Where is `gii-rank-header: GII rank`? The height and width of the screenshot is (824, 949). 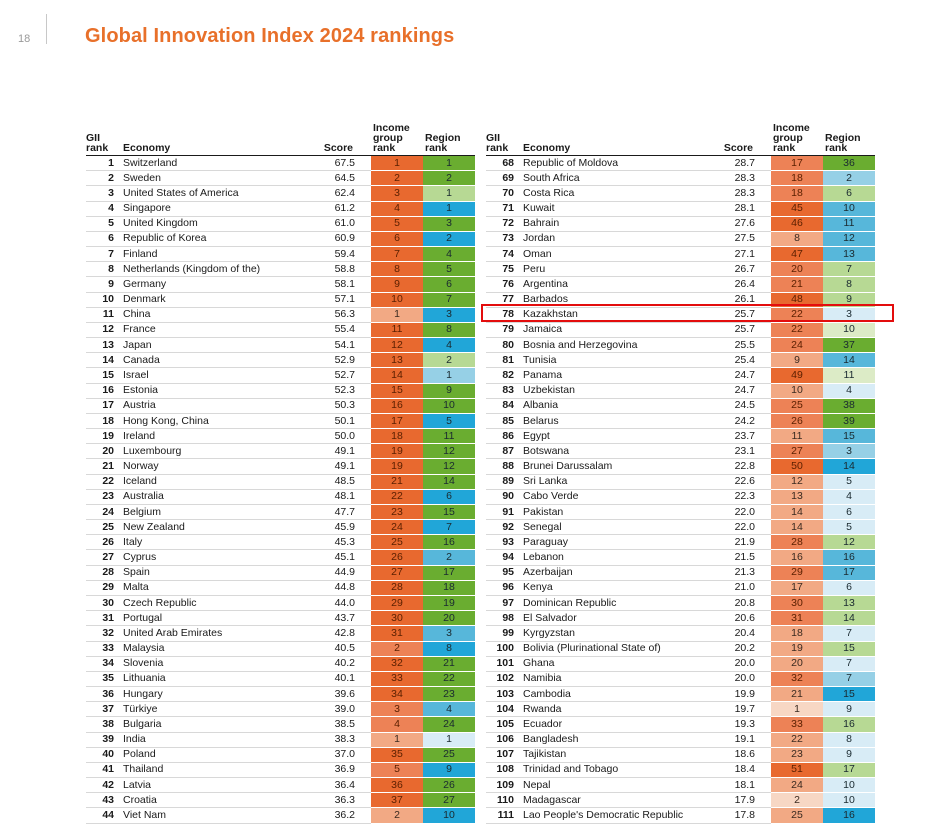
gii-rank-header: GII rank is located at coordinates (104, 139).